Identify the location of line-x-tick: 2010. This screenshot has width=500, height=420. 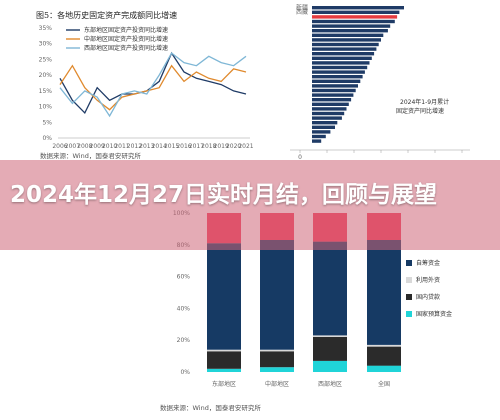
(109, 146).